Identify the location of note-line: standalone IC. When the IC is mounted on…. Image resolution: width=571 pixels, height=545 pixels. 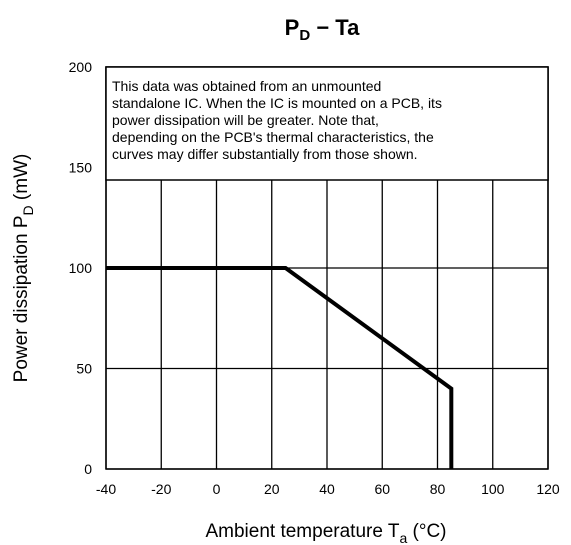
(277, 103).